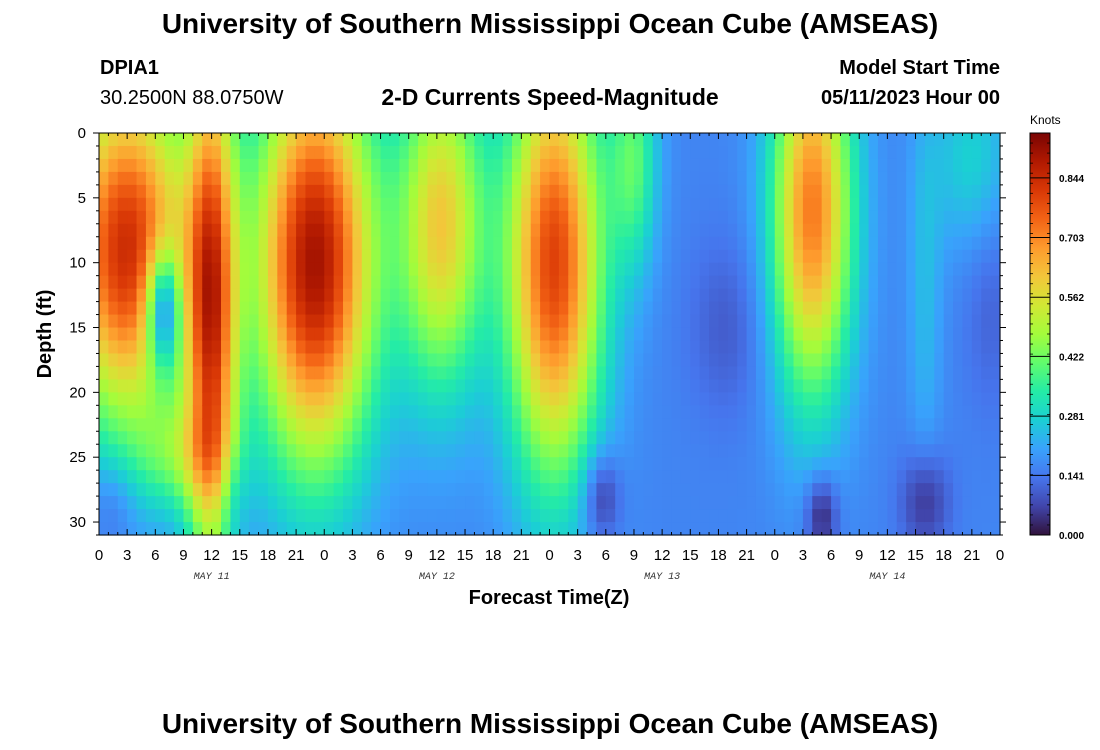 The height and width of the screenshot is (750, 1100). Describe the element at coordinates (775, 555) in the screenshot. I see `x-tick-label: 0` at that location.